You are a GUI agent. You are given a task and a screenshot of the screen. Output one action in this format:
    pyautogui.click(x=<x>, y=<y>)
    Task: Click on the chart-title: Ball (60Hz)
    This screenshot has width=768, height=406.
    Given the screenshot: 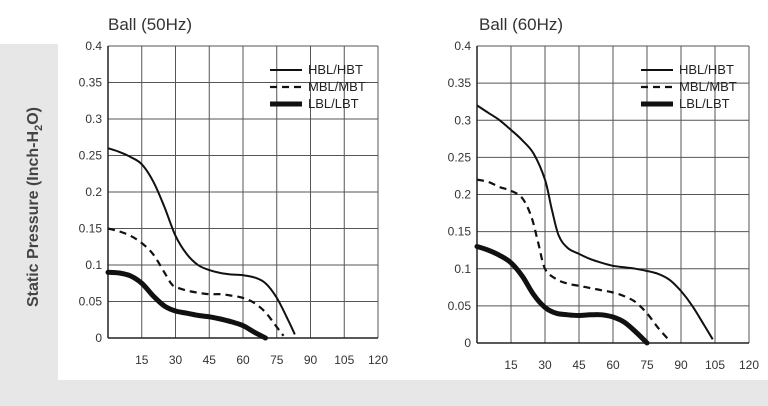 What is the action you would take?
    pyautogui.click(x=521, y=24)
    